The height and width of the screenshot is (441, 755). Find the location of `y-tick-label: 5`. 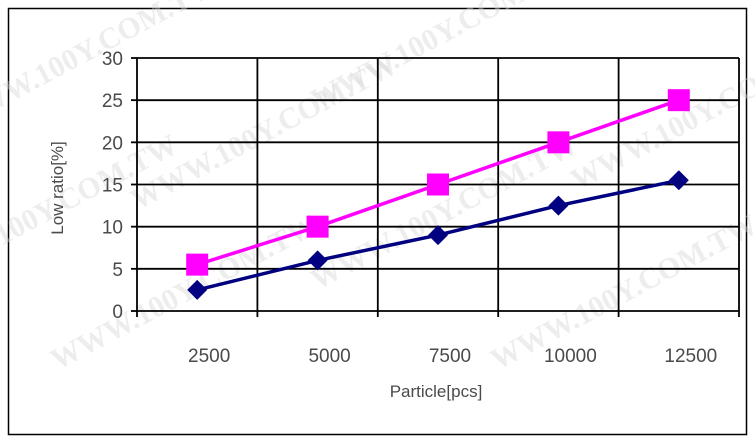

y-tick-label: 5 is located at coordinates (117, 270).